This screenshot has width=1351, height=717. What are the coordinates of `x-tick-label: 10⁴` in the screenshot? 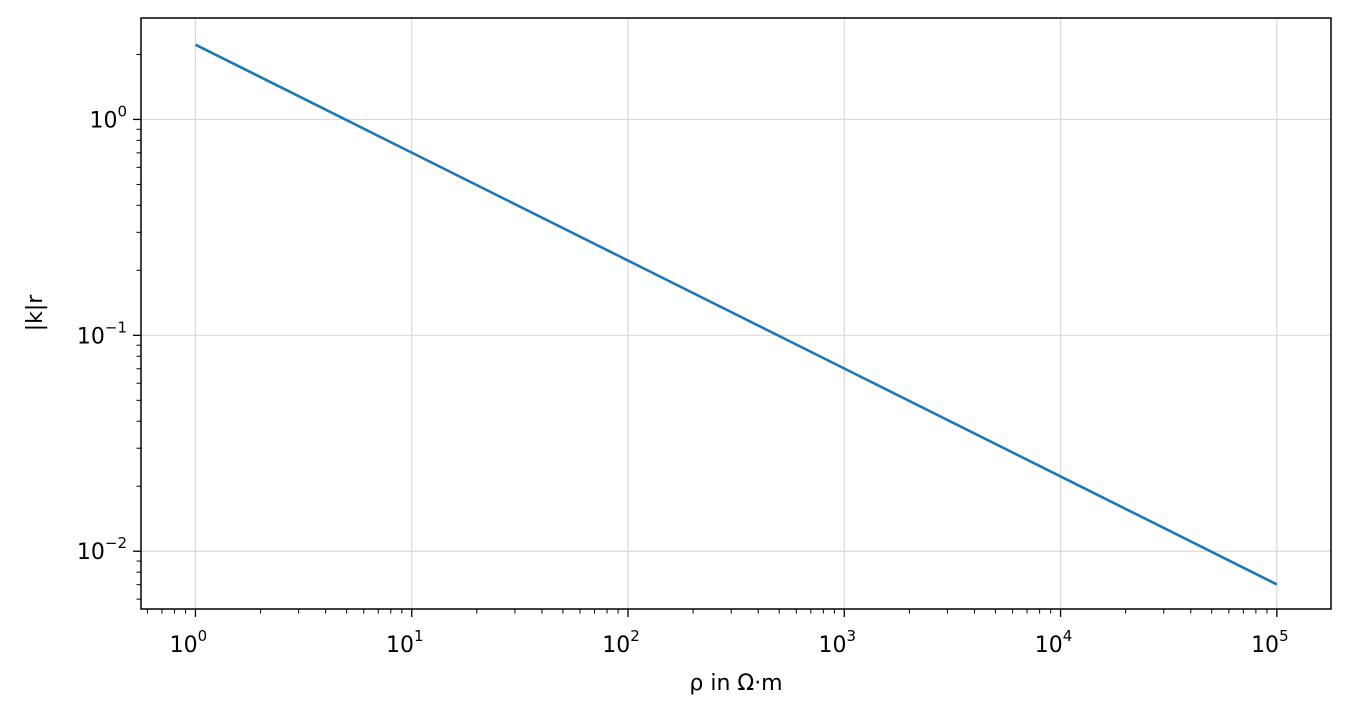 It's located at (1054, 642).